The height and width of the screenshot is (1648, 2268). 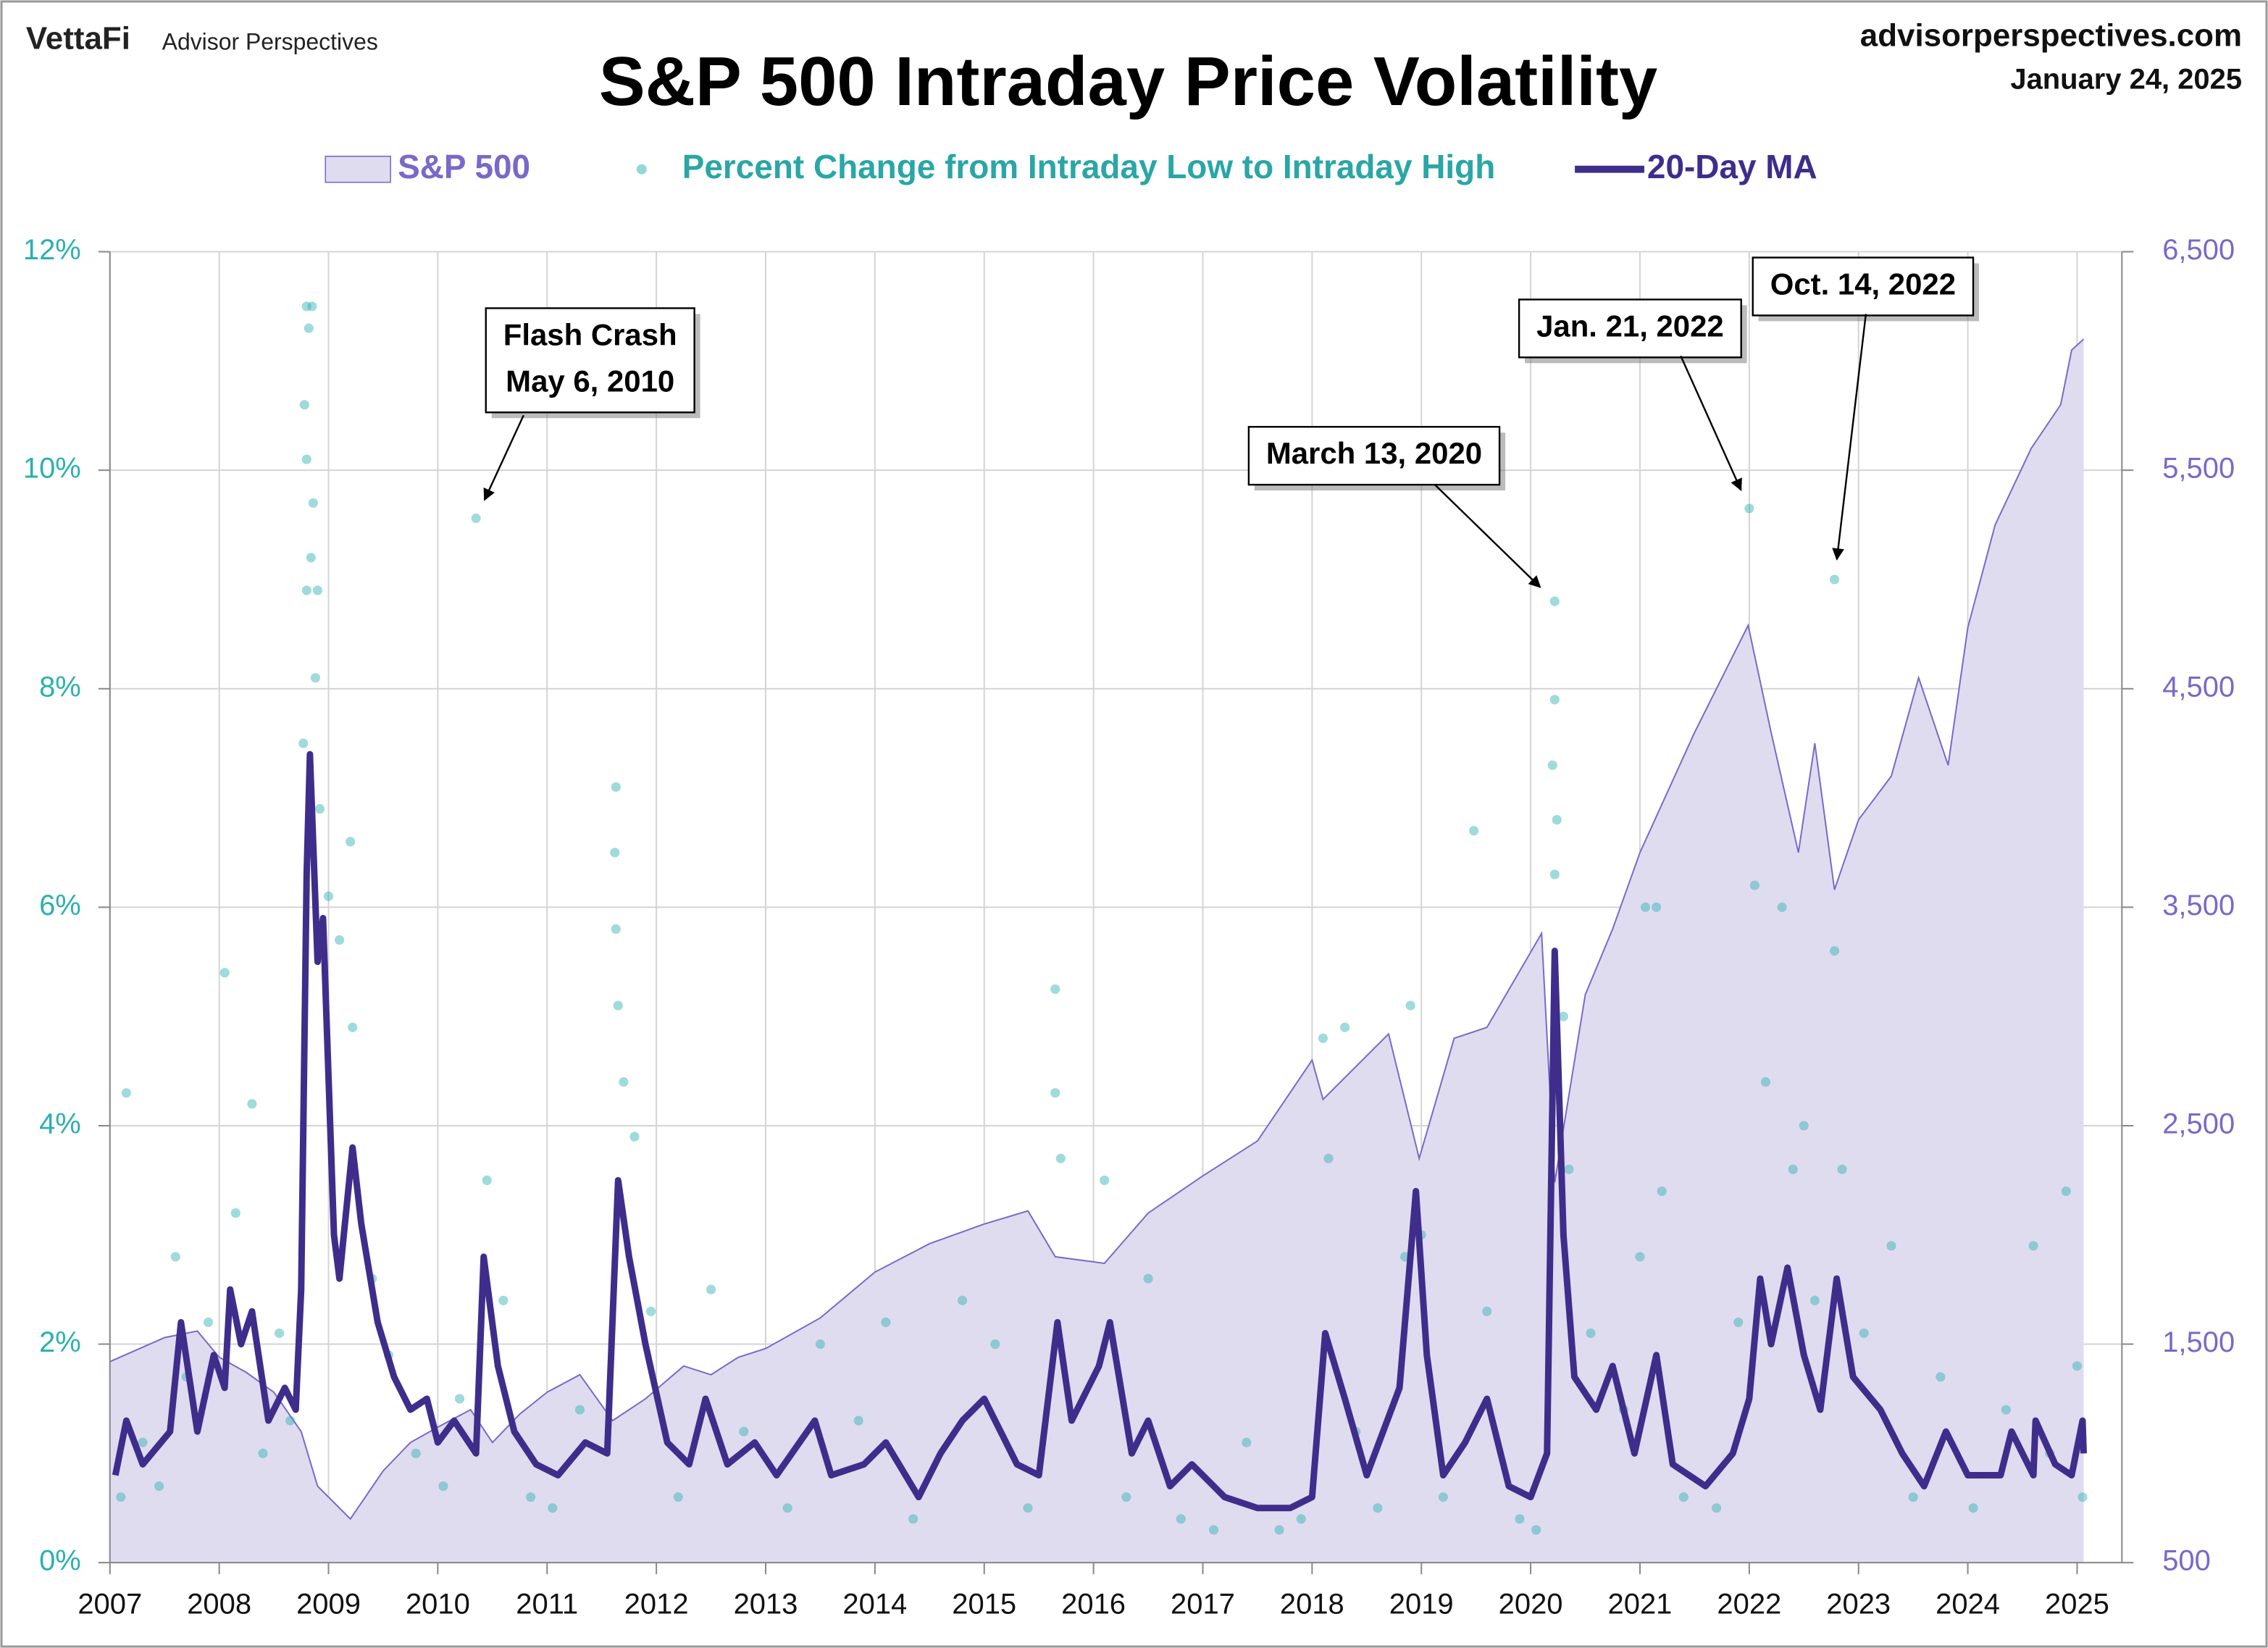 What do you see at coordinates (1968, 1604) in the screenshot?
I see `x-tick-label: 2024` at bounding box center [1968, 1604].